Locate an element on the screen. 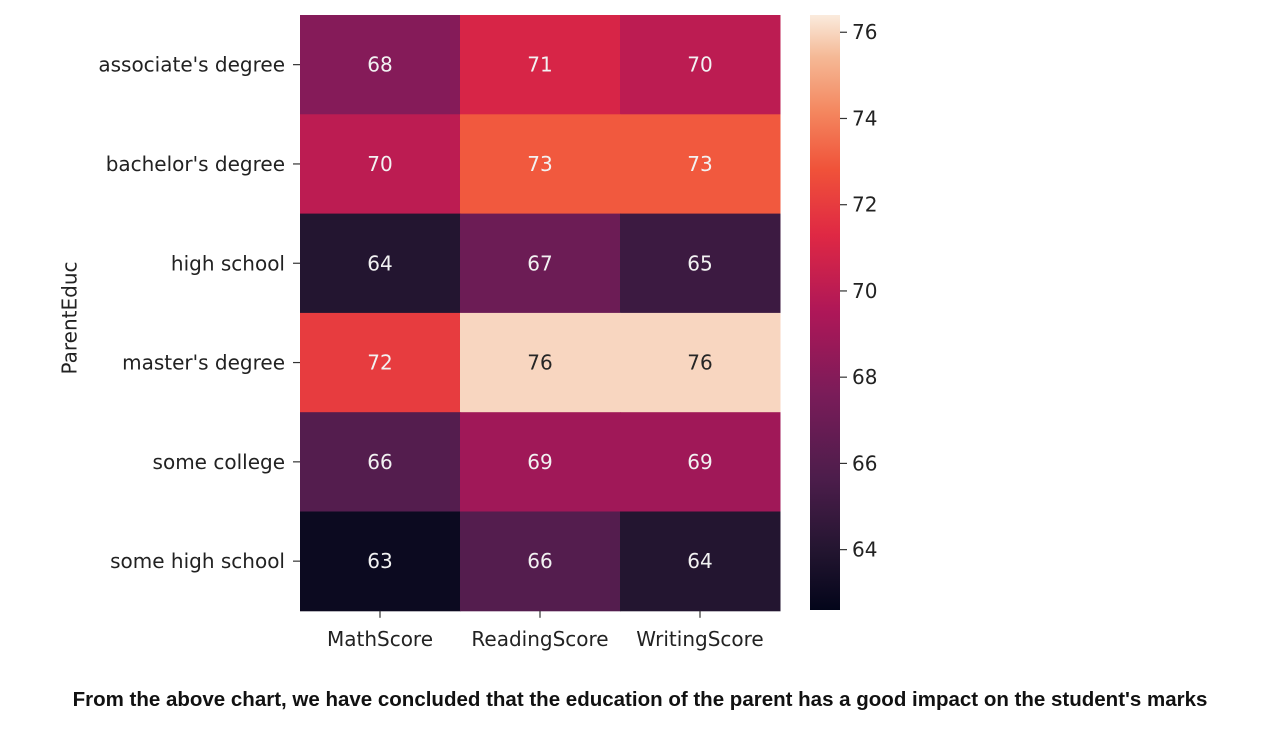 The width and height of the screenshot is (1280, 732). x-tick-label: WritingScore is located at coordinates (699, 639).